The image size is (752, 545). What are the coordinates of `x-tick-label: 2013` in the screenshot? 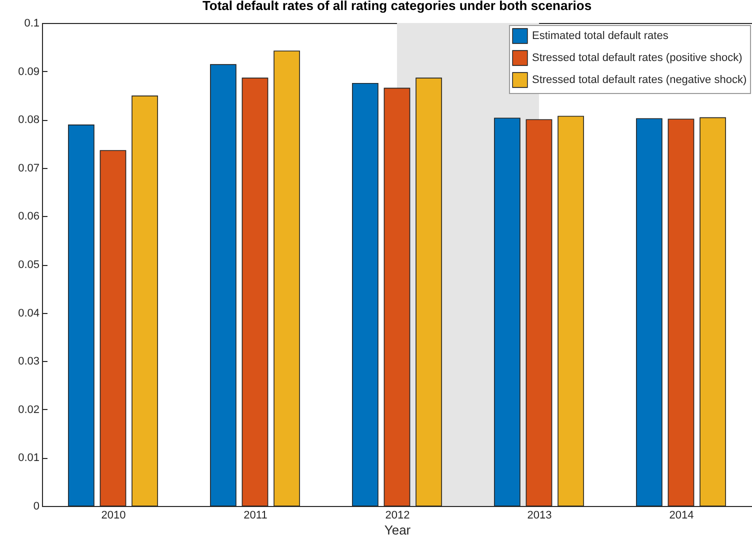 It's located at (539, 516).